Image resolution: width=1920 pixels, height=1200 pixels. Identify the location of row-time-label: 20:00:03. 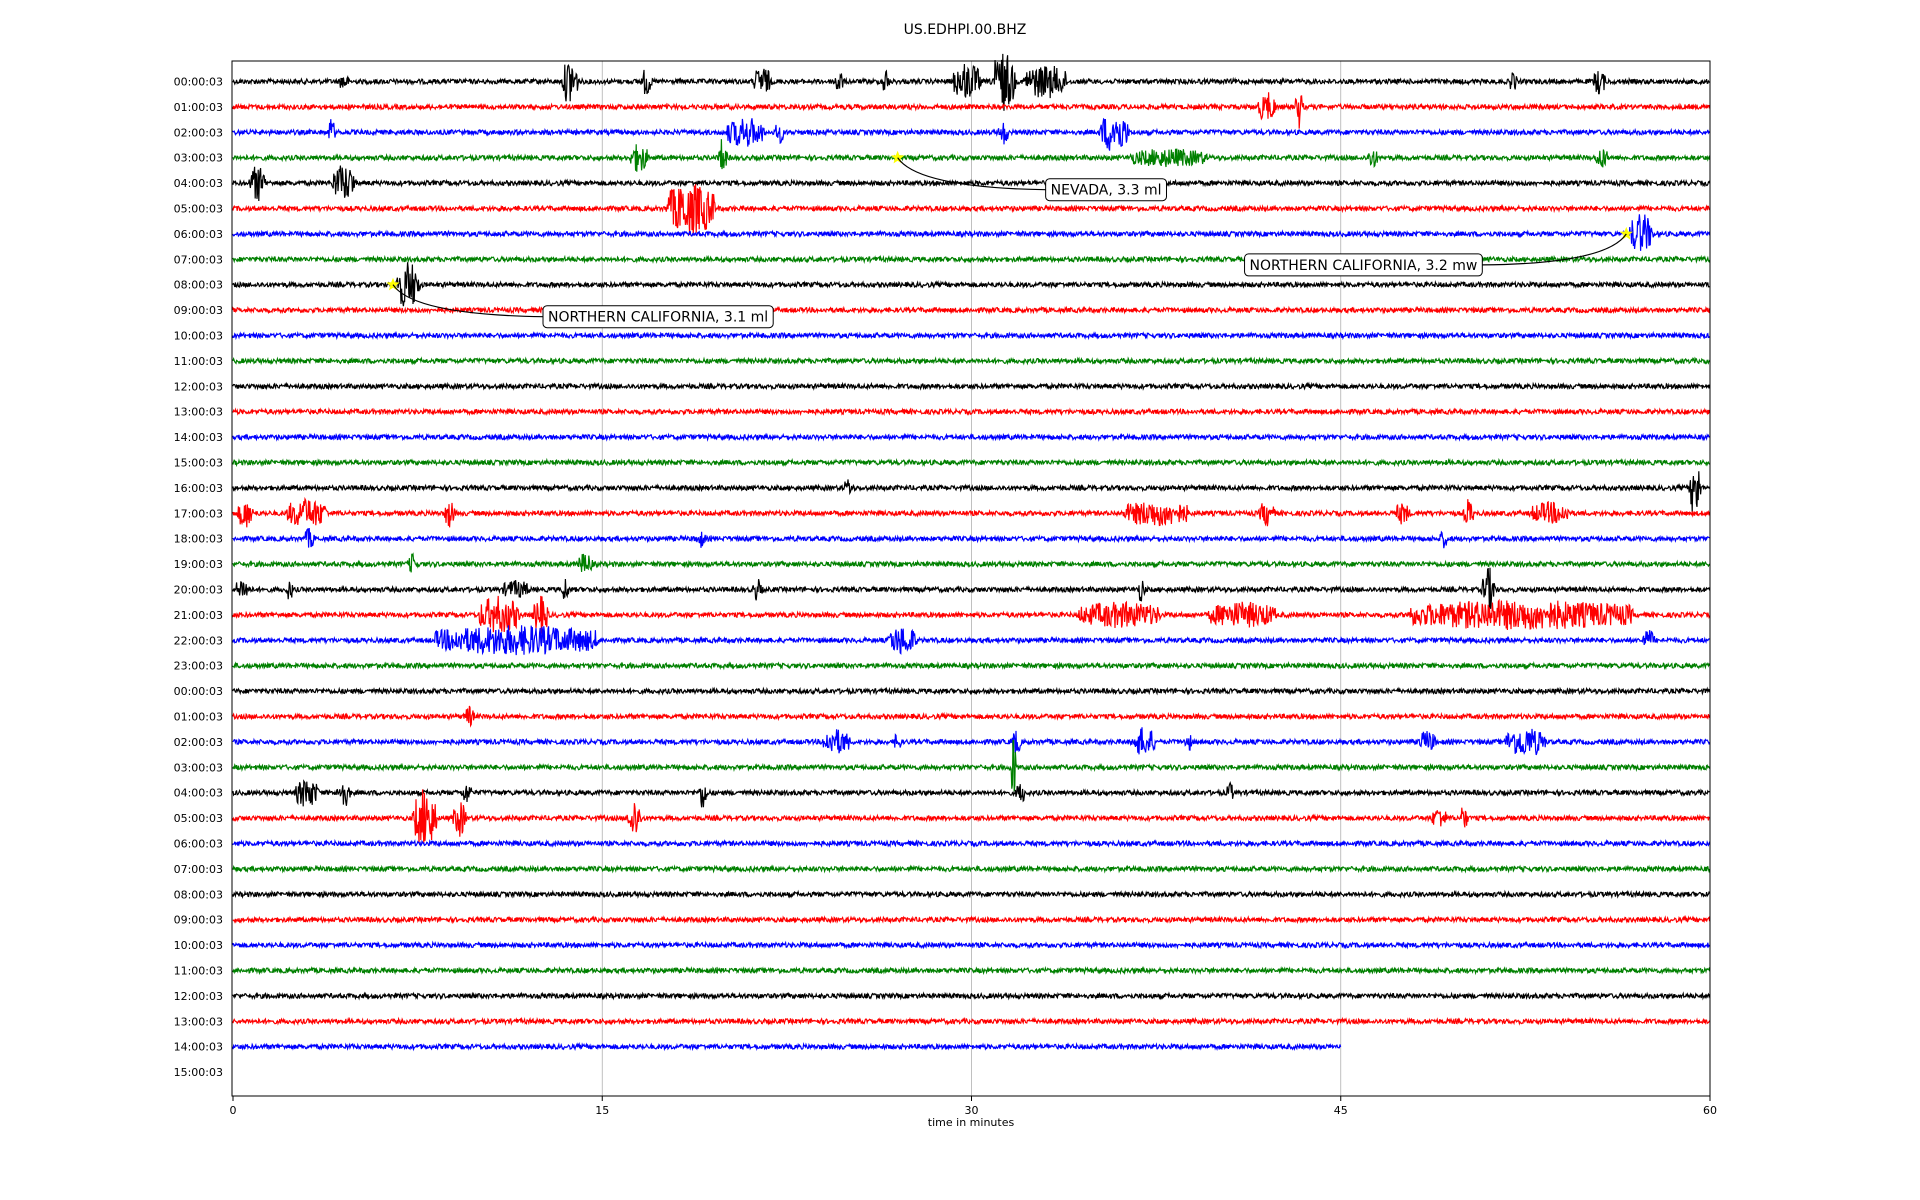
(198, 590).